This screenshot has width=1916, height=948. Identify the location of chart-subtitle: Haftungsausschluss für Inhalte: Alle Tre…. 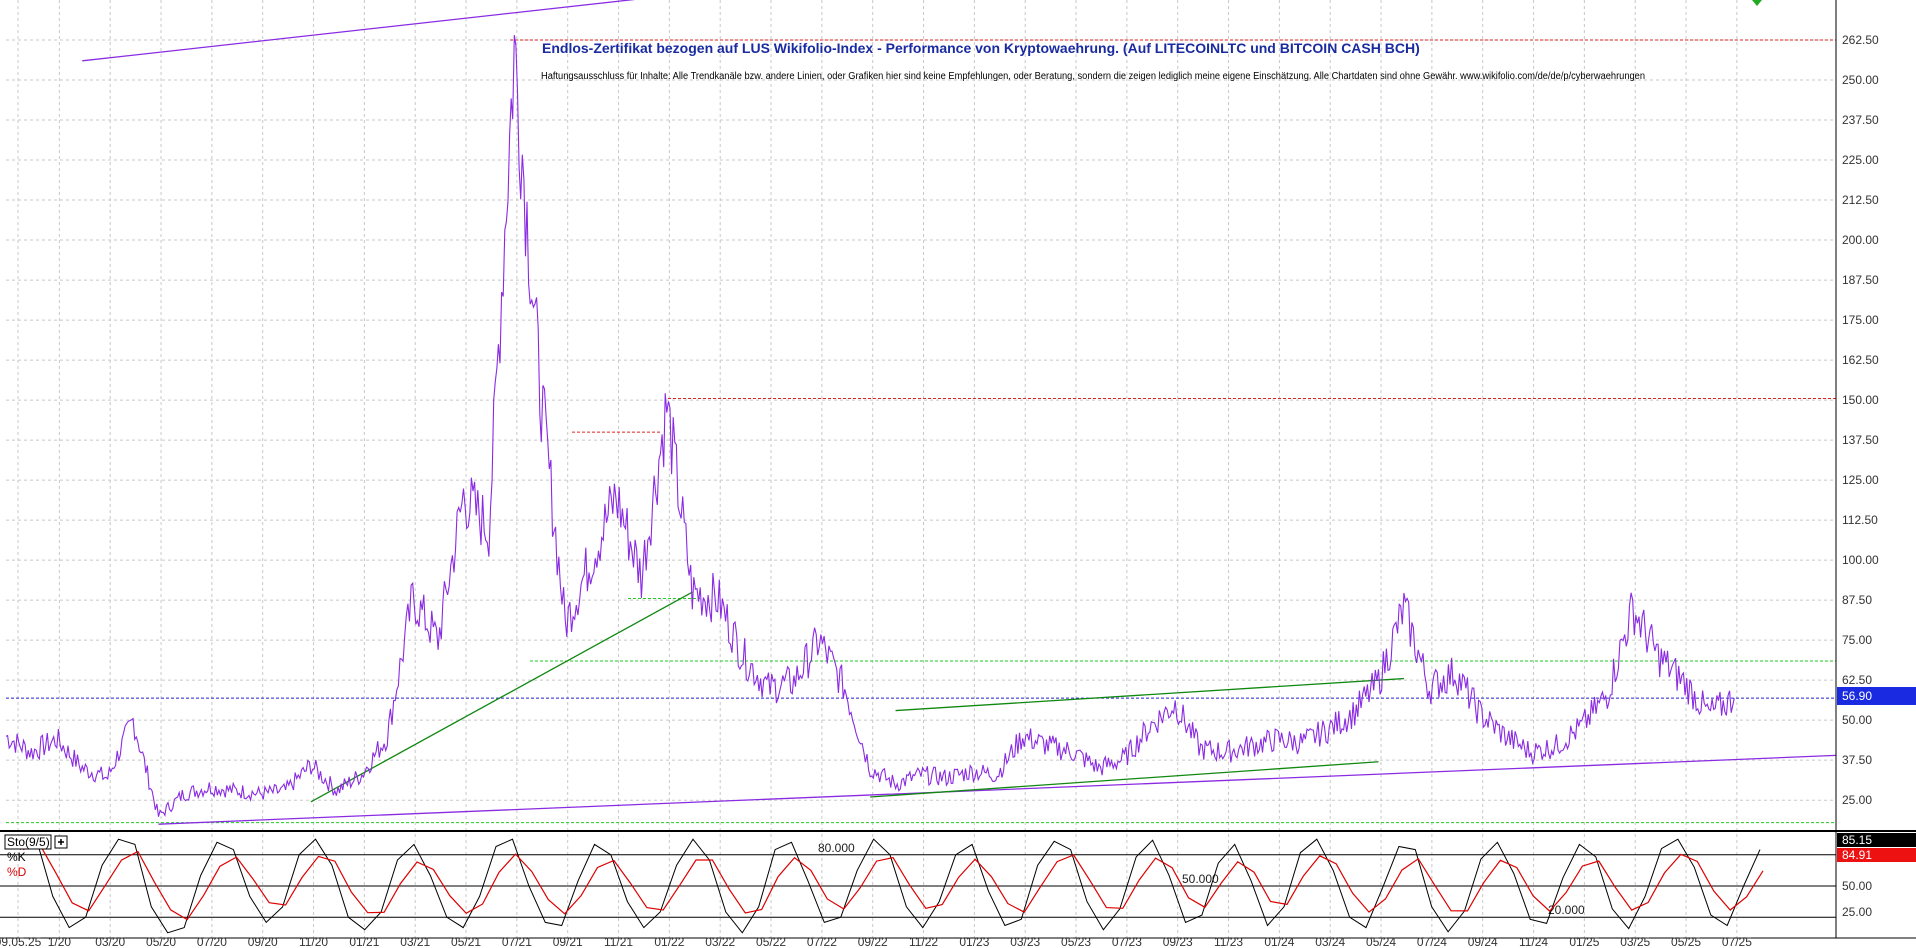
(1093, 76).